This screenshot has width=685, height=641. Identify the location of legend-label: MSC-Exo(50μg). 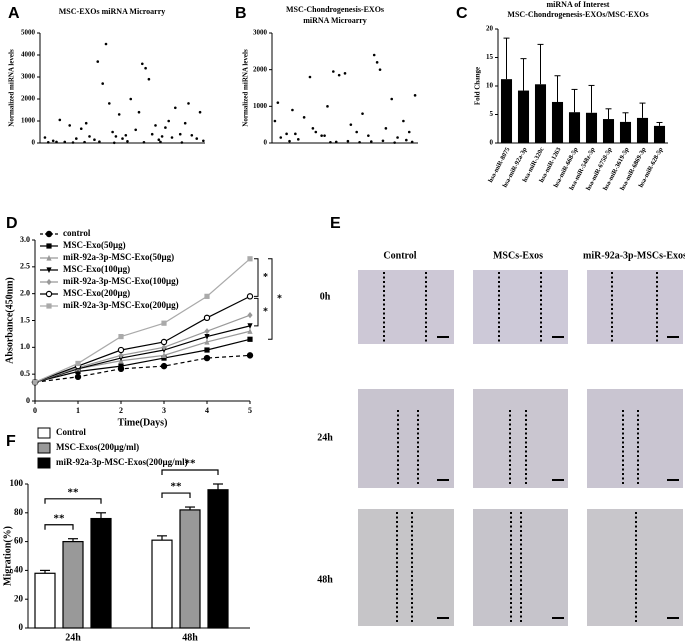
(94, 245).